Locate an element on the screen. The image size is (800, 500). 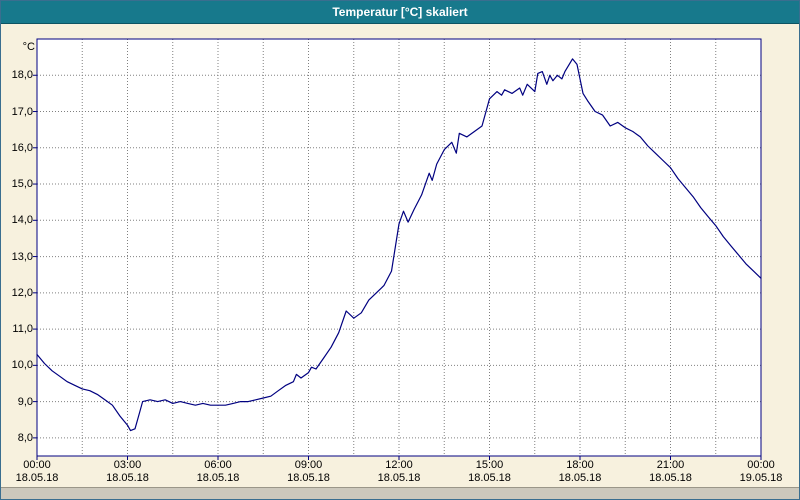
y-tick-label: 14,0 is located at coordinates (22, 220).